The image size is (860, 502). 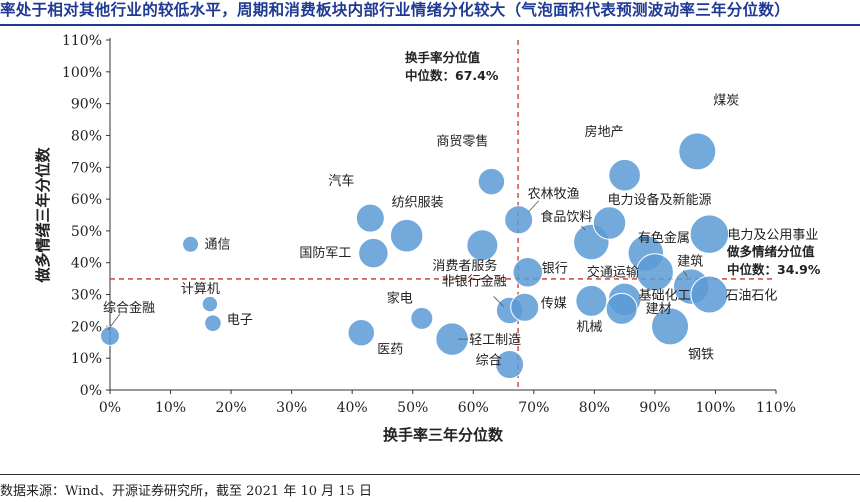 I want to click on y-tick-label: 40%, so click(x=86, y=264).